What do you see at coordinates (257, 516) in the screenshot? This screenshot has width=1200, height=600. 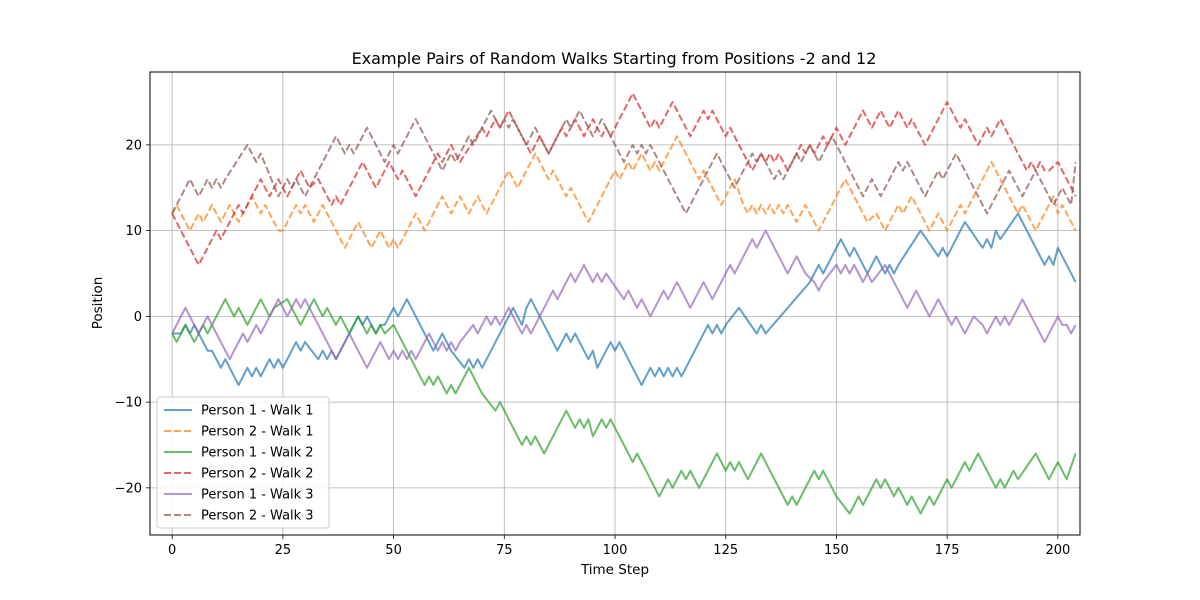 I see `legend-label: Person 2 - Walk 3` at bounding box center [257, 516].